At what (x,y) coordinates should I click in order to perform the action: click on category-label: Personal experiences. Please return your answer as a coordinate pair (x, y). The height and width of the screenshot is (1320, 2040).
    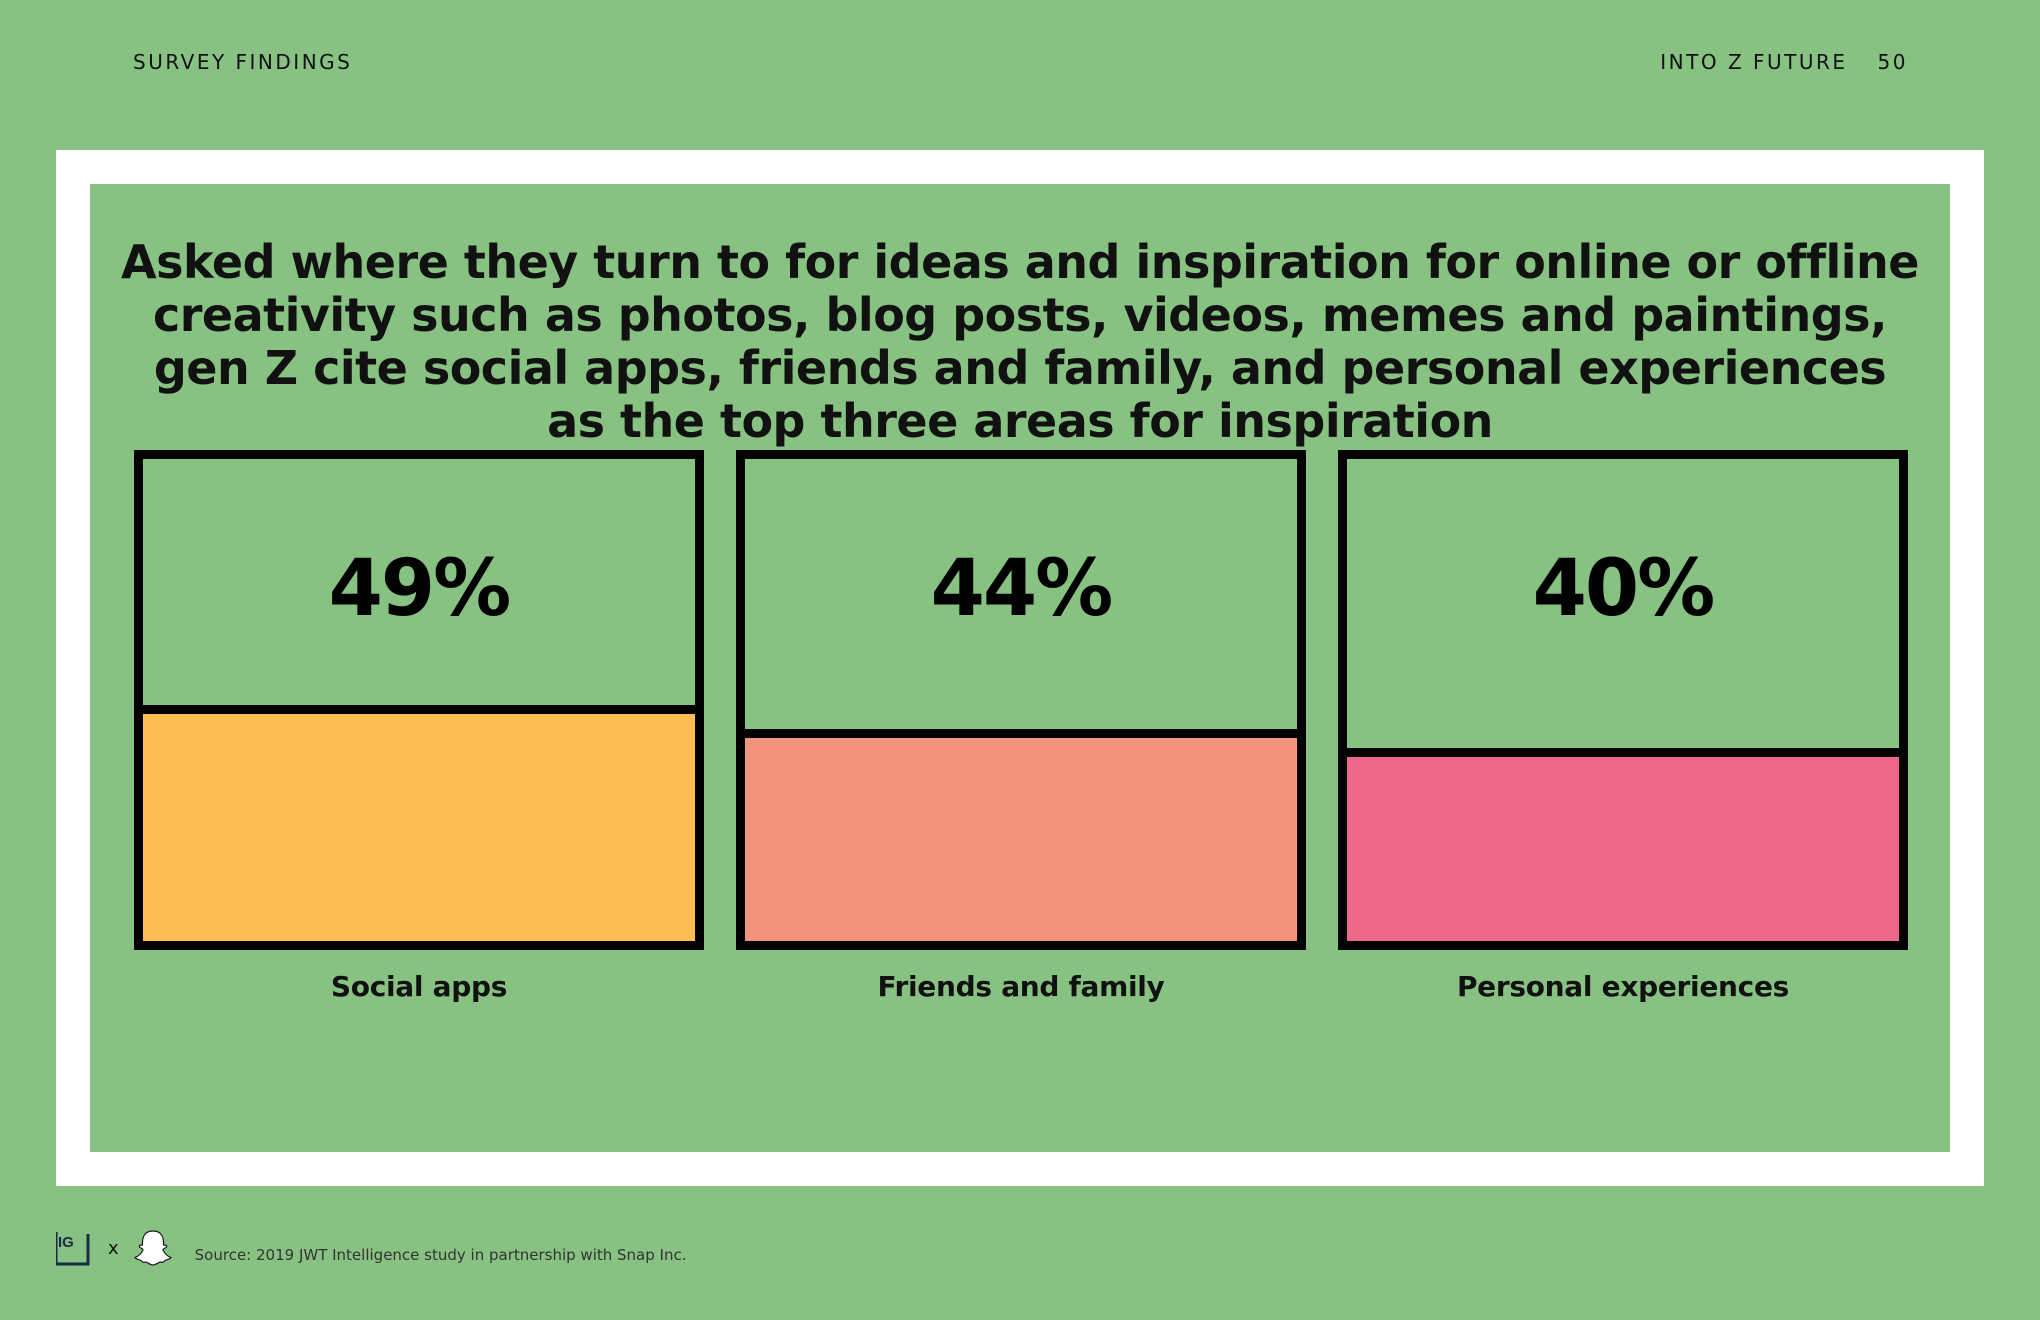
    Looking at the image, I should click on (1623, 986).